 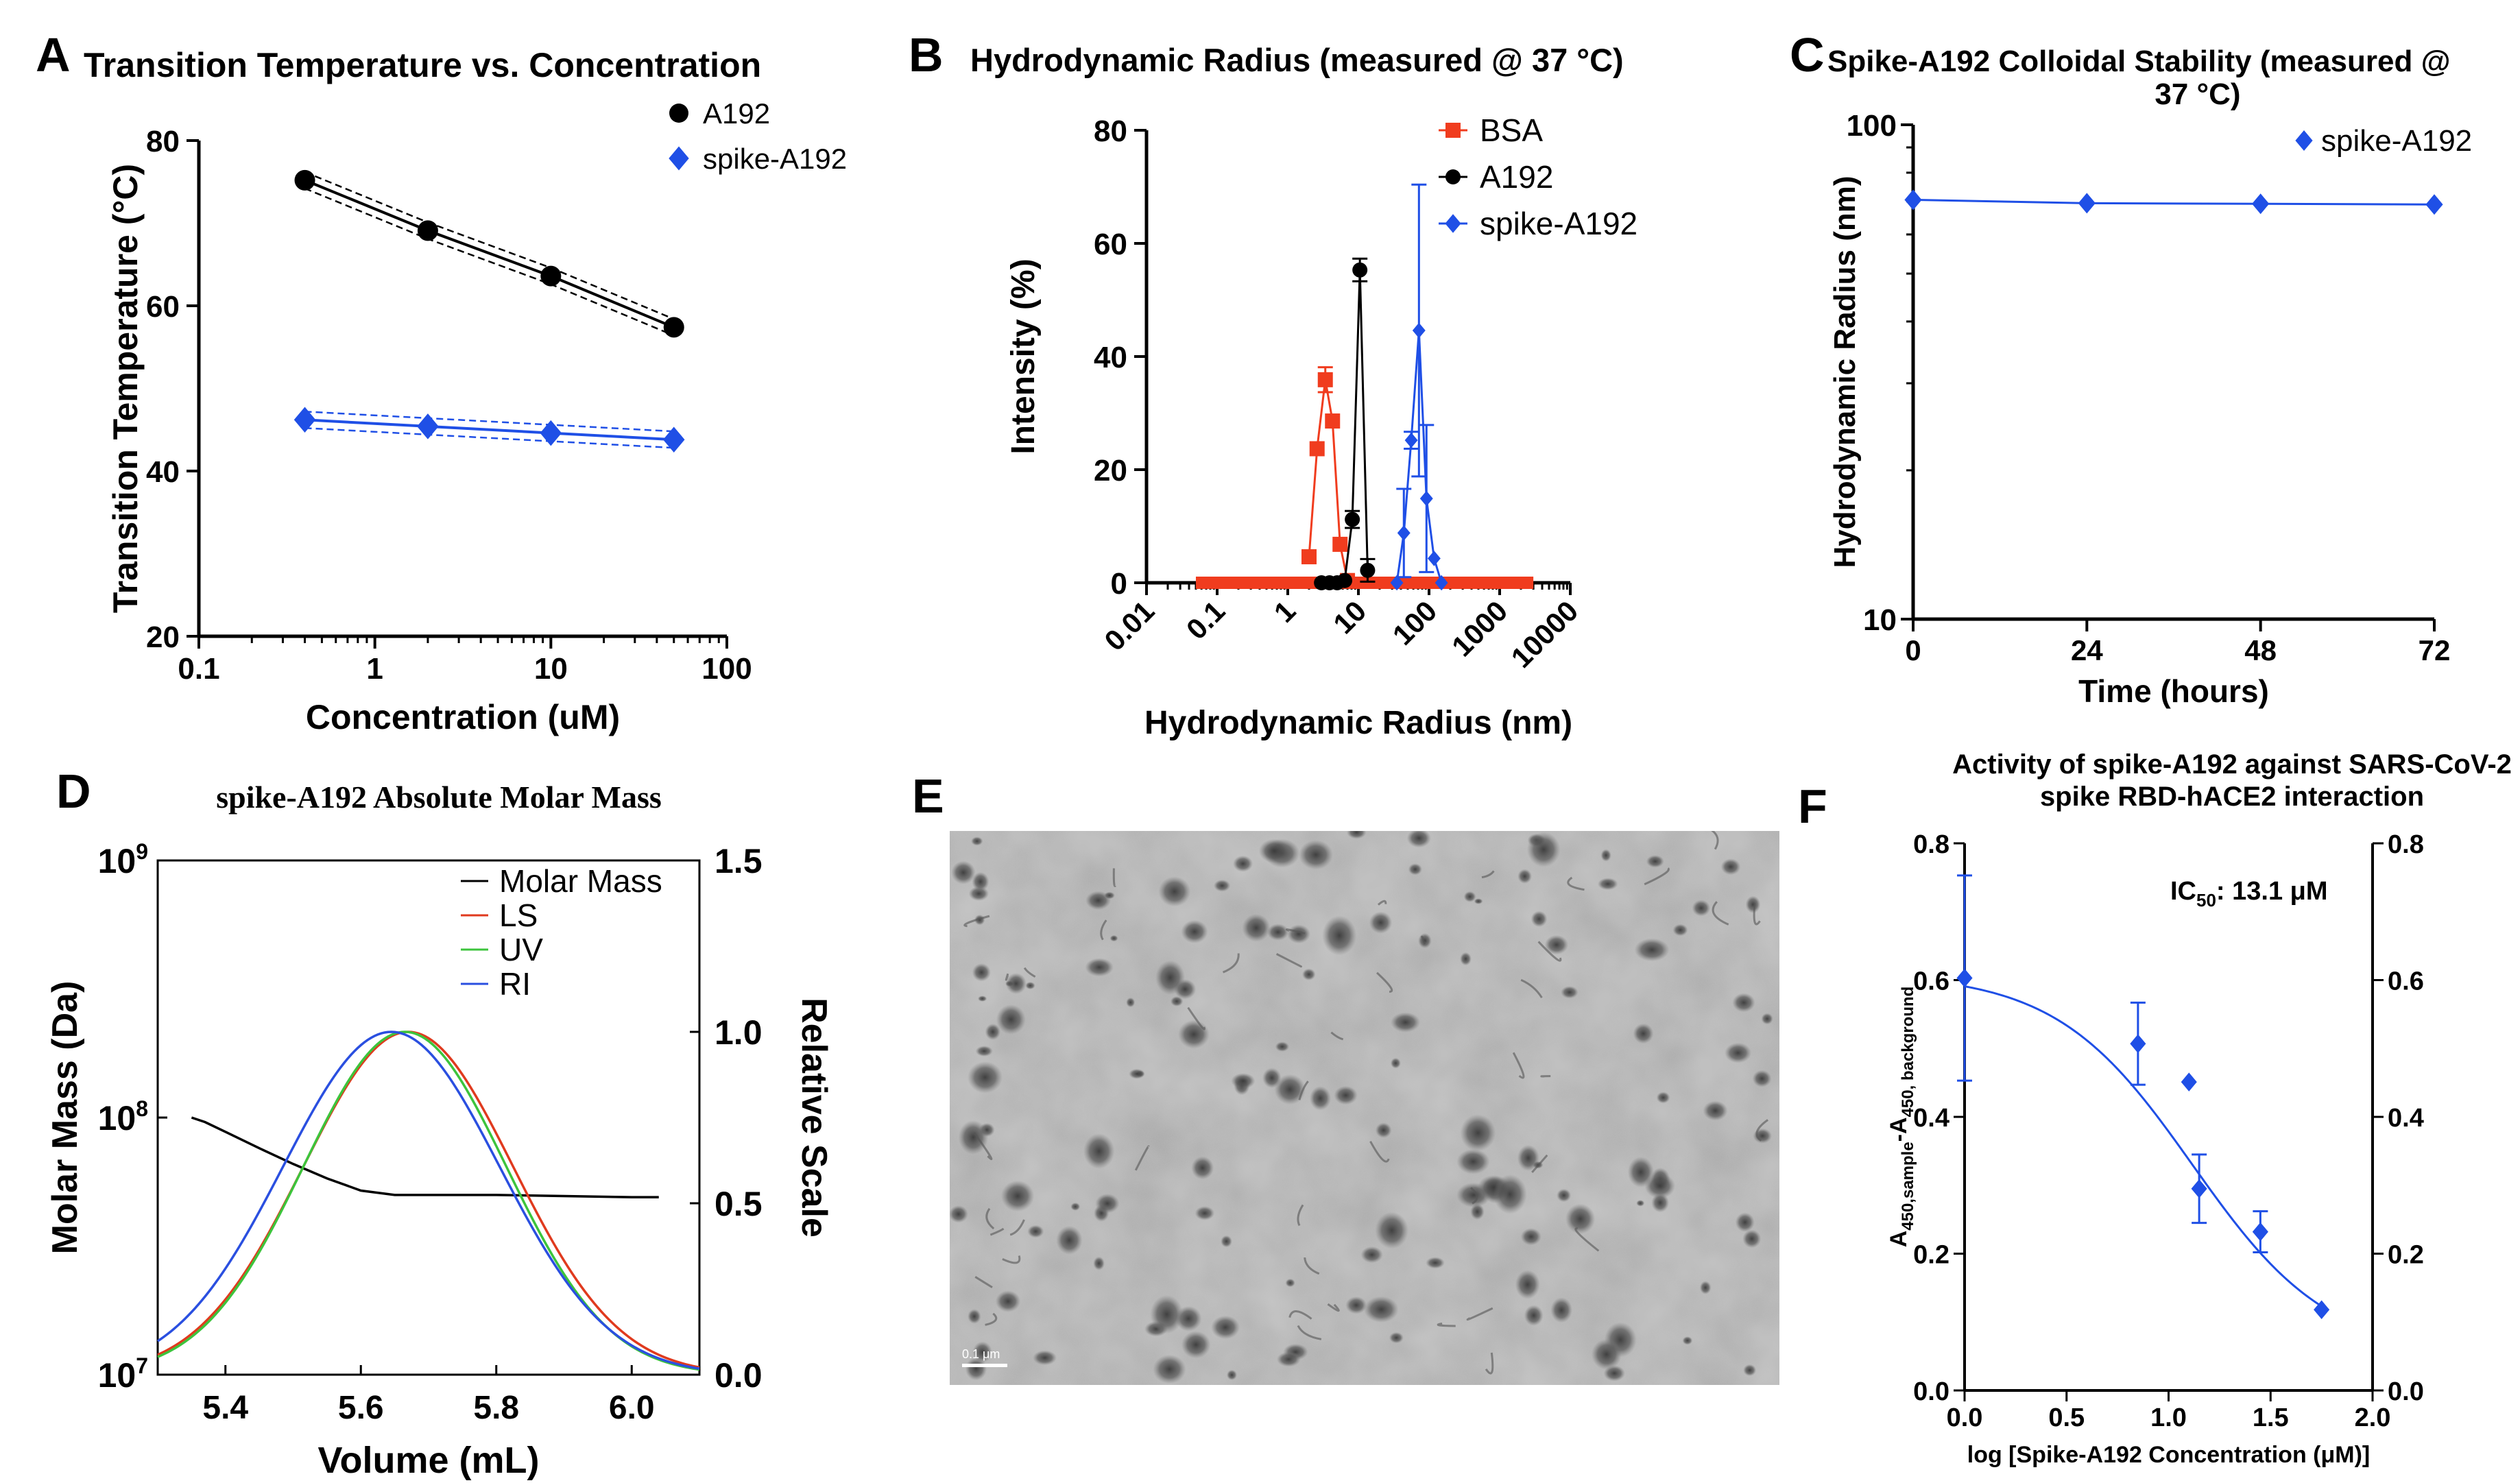 I want to click on y-right-tick-label: 1.0, so click(x=739, y=1032).